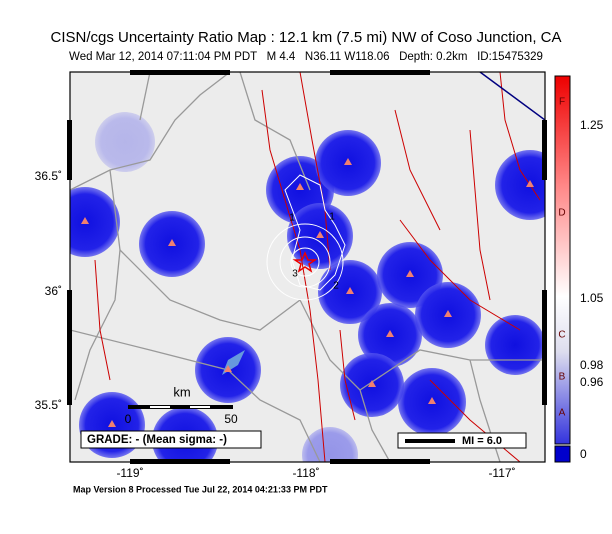 The width and height of the screenshot is (612, 534). What do you see at coordinates (181, 405) in the screenshot?
I see `scale-bar: km 0 50` at bounding box center [181, 405].